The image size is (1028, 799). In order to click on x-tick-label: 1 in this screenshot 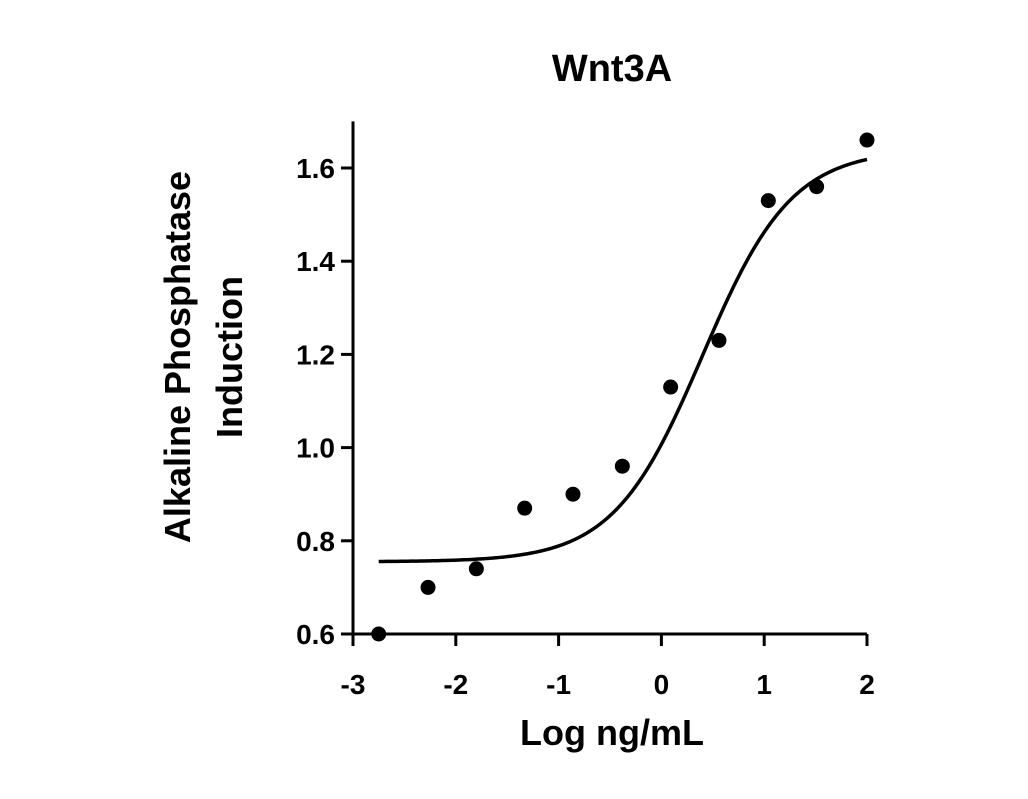, I will do `click(764, 684)`.